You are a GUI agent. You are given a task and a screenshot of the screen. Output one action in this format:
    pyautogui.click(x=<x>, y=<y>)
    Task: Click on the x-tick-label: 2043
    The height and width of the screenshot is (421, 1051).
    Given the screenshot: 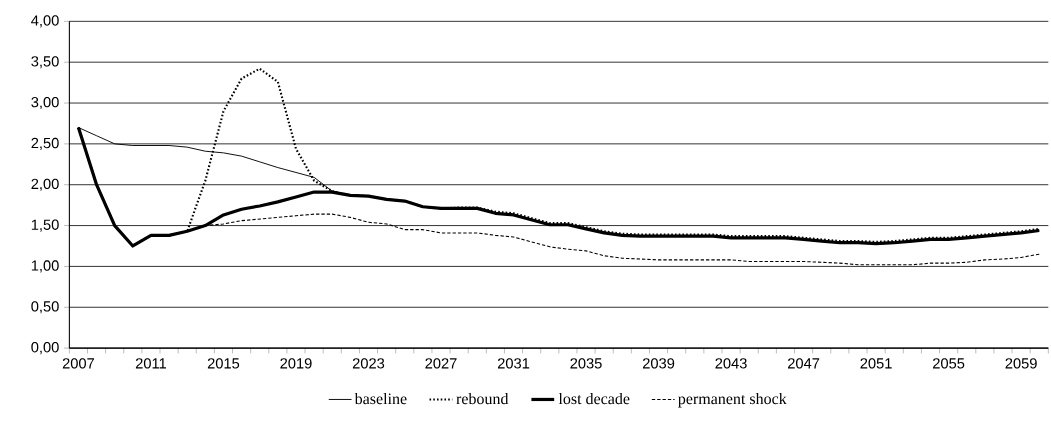 What is the action you would take?
    pyautogui.click(x=731, y=363)
    